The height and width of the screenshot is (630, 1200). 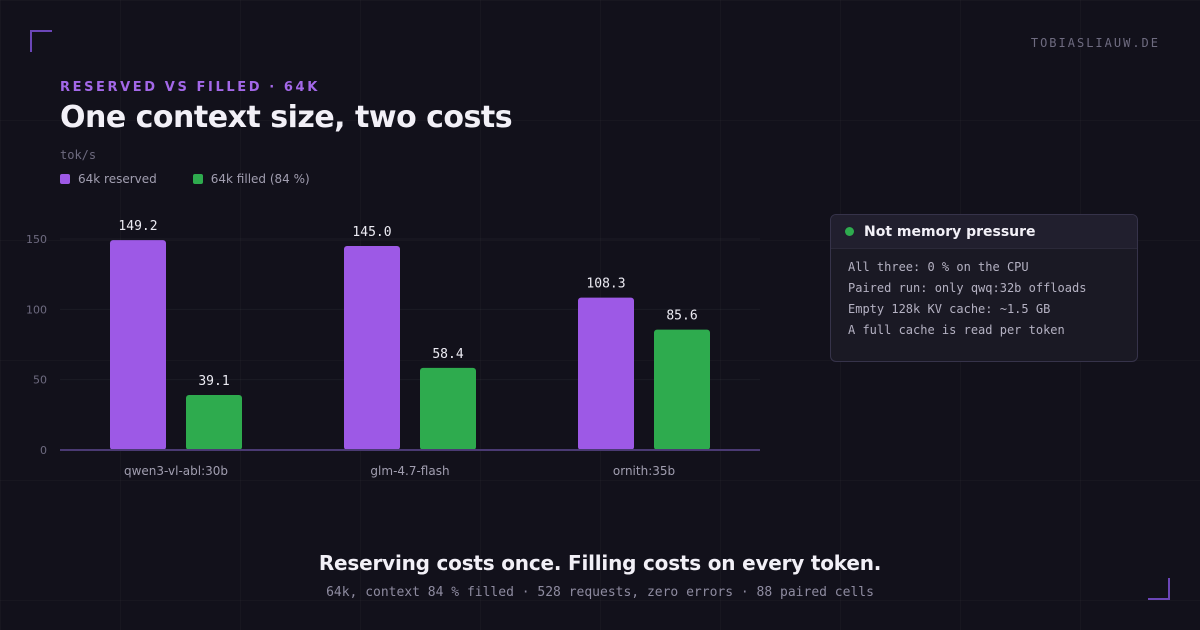 I want to click on chart-title: One context size, two costs, so click(x=286, y=117).